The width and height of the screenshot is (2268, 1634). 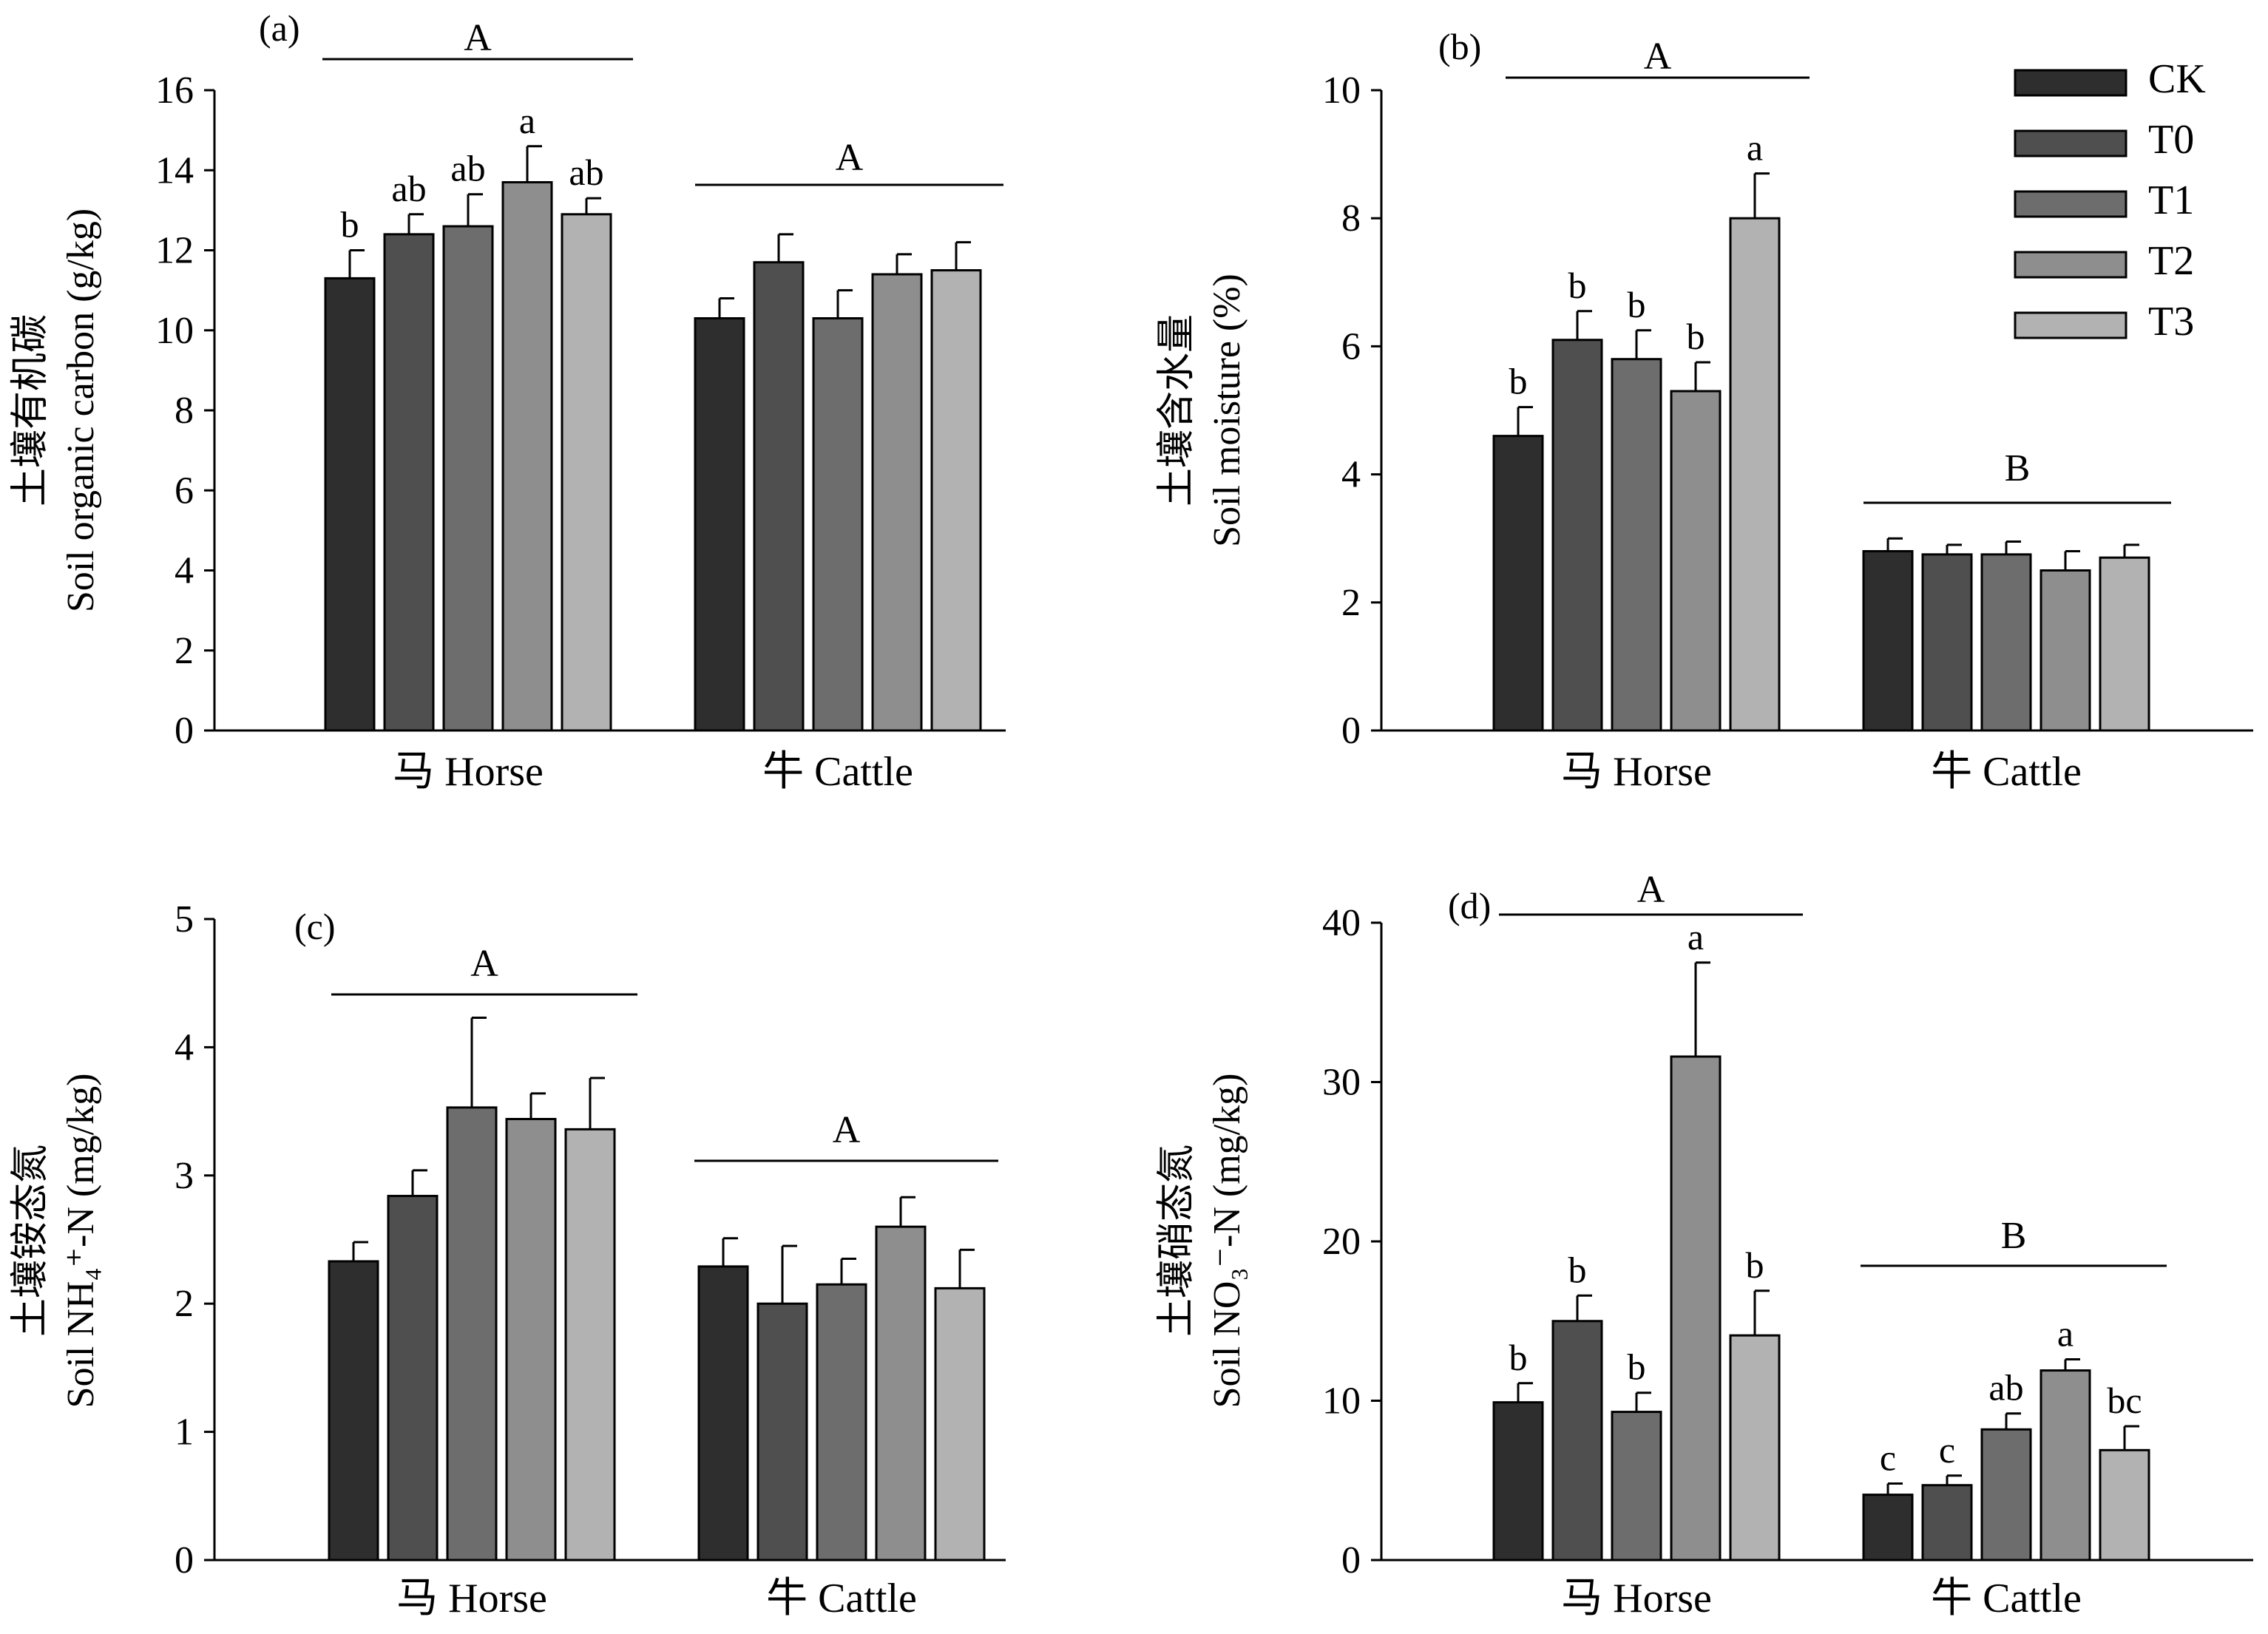 I want to click on legend-label: T0, so click(x=2171, y=140).